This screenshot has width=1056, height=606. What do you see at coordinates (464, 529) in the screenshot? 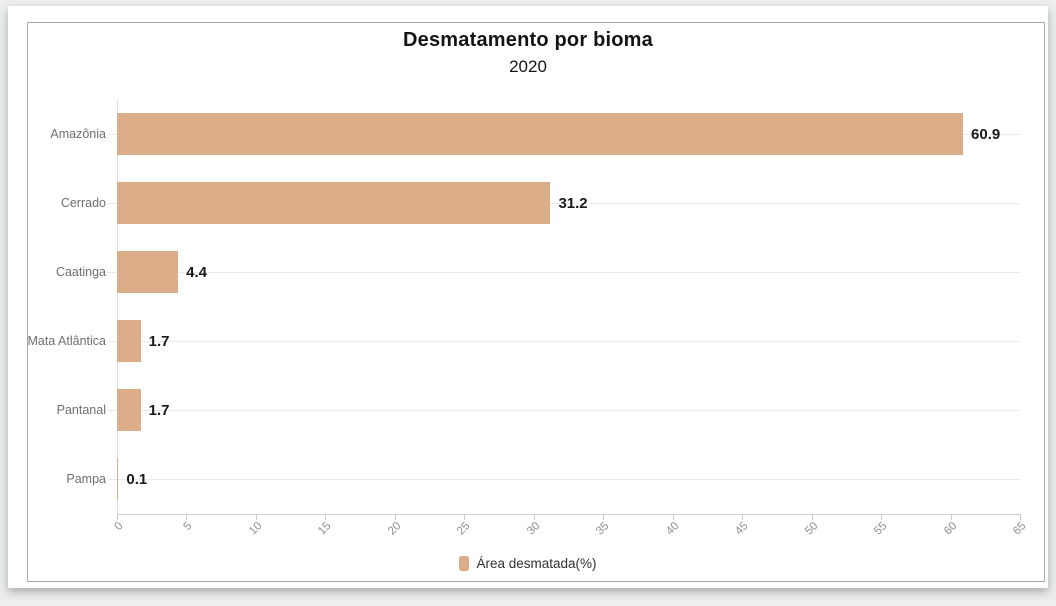
I see `x-tick-label: 25` at bounding box center [464, 529].